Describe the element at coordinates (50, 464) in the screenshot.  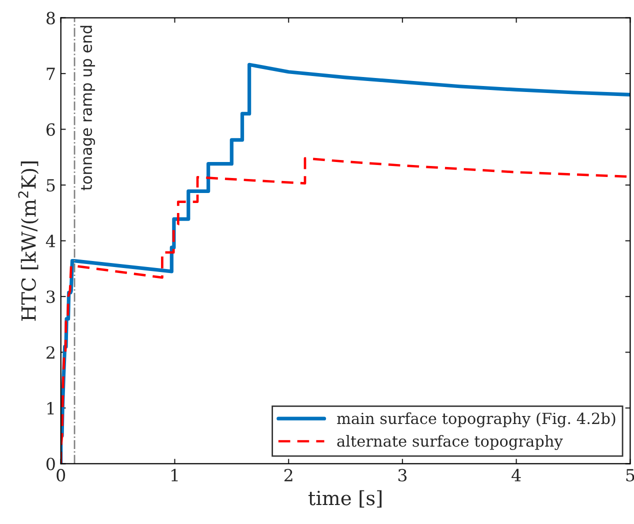
I see `y-tick-label: 0` at that location.